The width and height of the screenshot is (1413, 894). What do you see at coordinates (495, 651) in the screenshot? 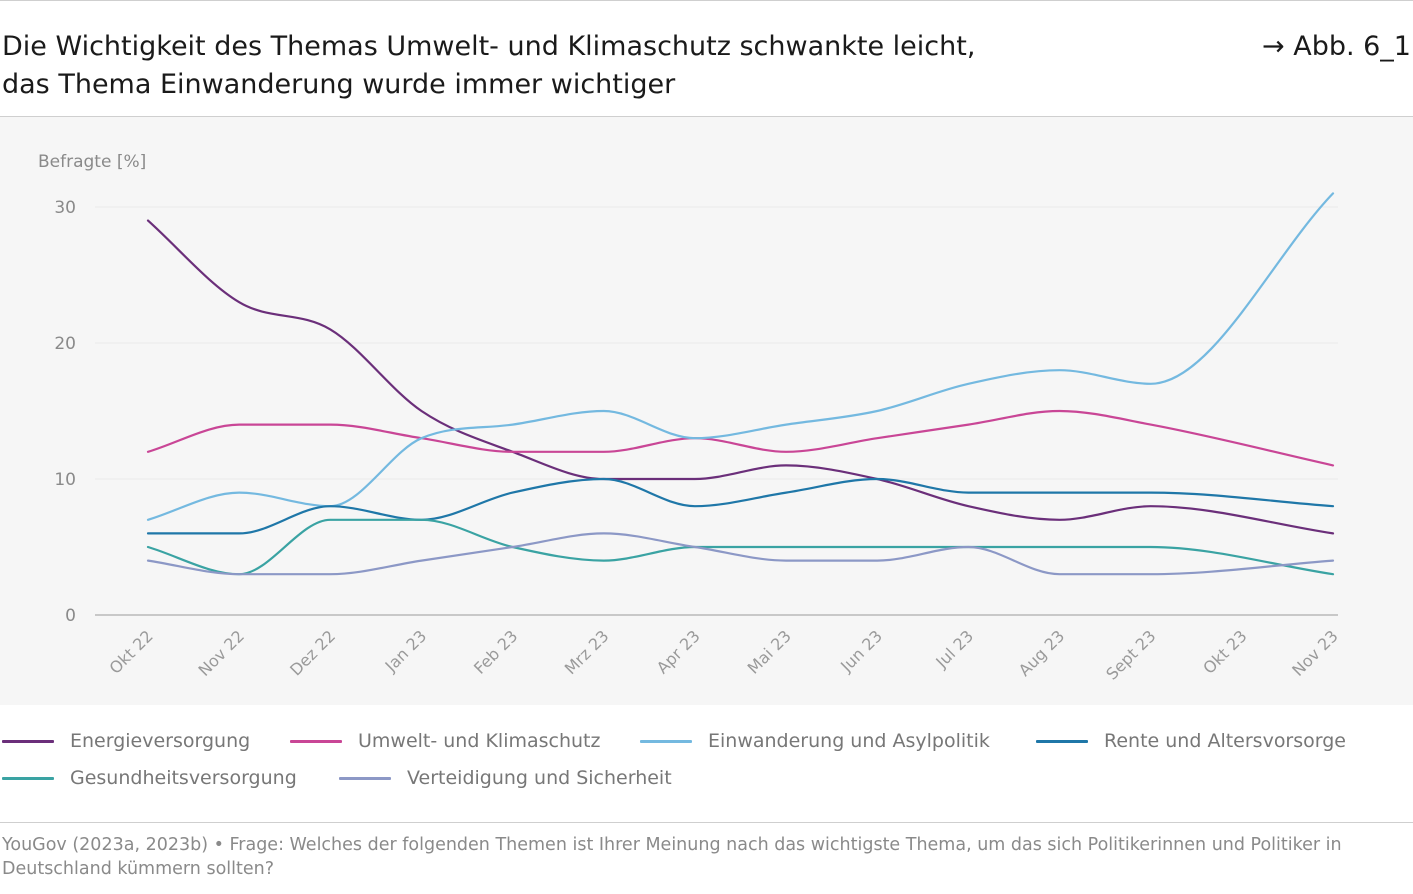
I see `x-tick-label: Feb 23` at bounding box center [495, 651].